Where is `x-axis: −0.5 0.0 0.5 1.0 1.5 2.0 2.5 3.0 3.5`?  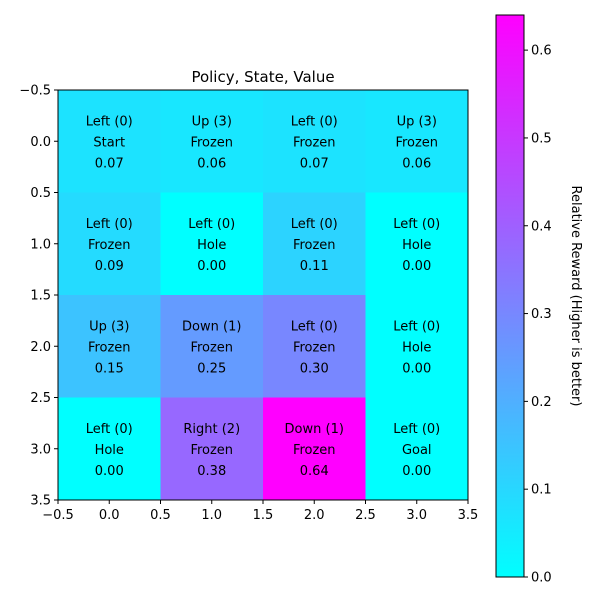
x-axis: −0.5 0.0 0.5 1.0 1.5 2.0 2.5 3.0 3.5 is located at coordinates (260, 511).